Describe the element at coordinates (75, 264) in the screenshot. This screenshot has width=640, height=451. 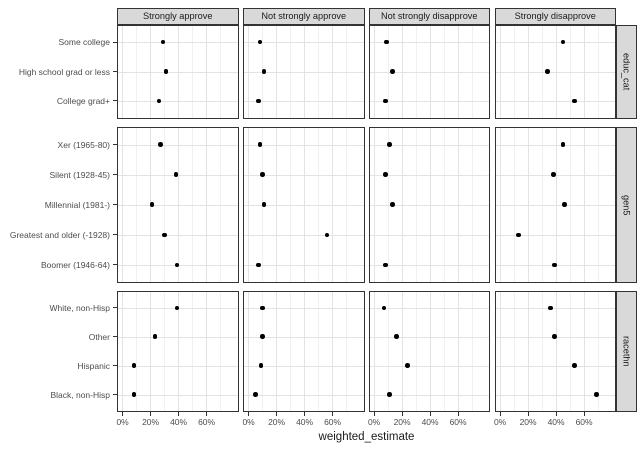
I see `y-axis-label: Boomer (1946-64)` at that location.